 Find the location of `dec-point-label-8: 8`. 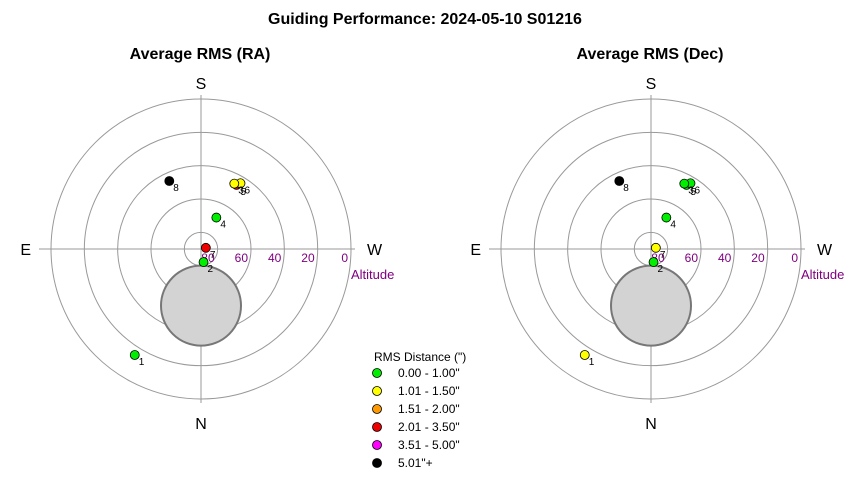

dec-point-label-8: 8 is located at coordinates (626, 188).